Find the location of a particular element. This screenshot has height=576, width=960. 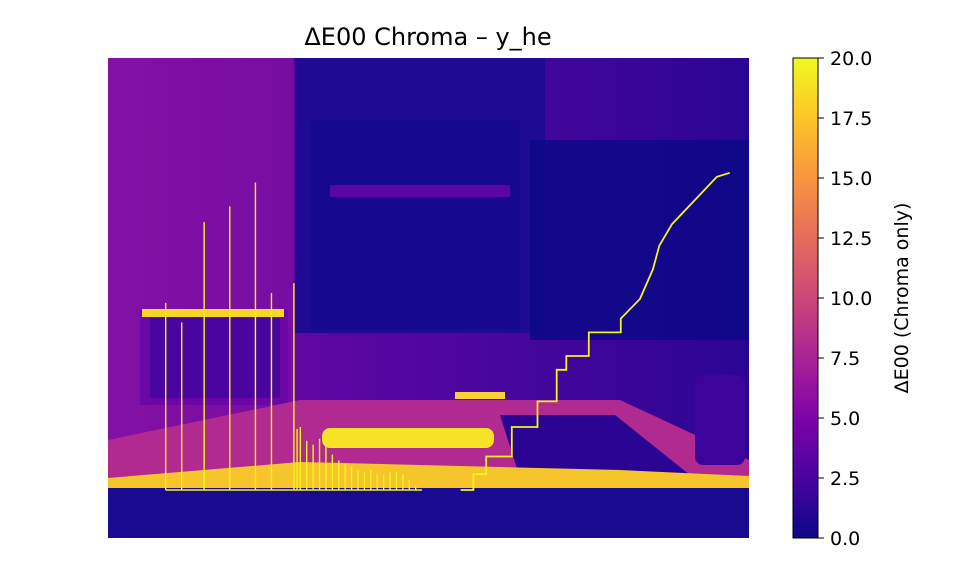

colorbar-tick-label: 7.5 is located at coordinates (845, 359).